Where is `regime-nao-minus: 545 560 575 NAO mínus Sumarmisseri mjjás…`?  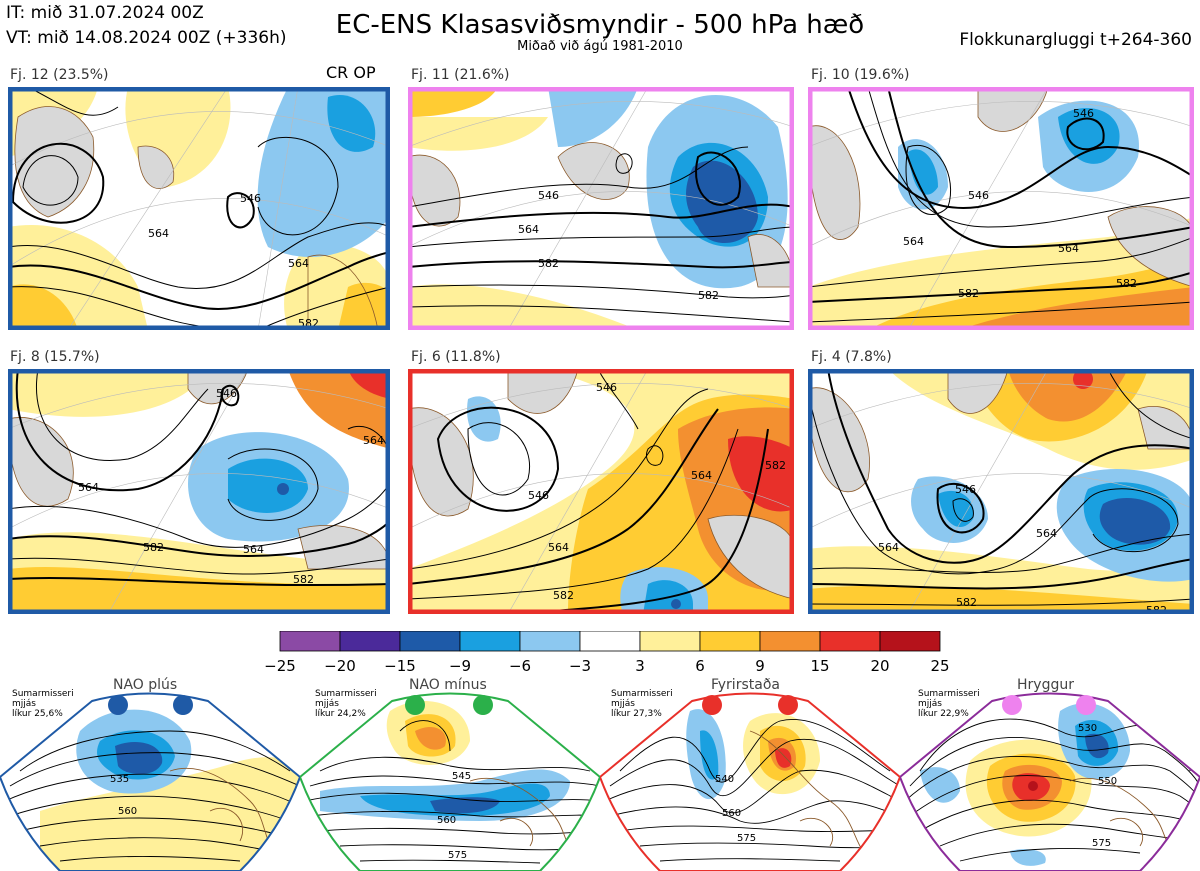
regime-nao-minus: 545 560 575 NAO mínus Sumarmisseri mjjás… is located at coordinates (450, 771).